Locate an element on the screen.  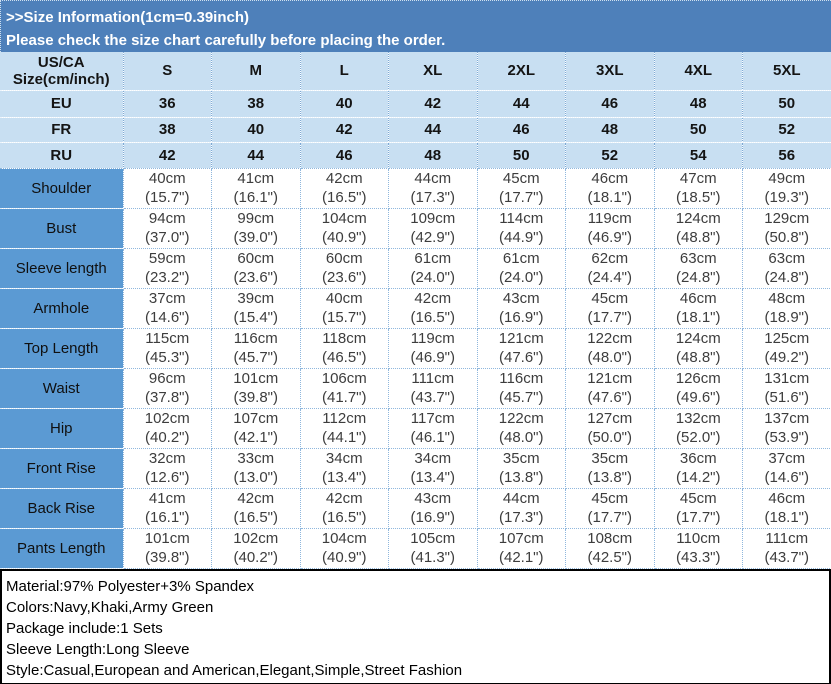
measurement-inch: (23.2") is located at coordinates (167, 277).